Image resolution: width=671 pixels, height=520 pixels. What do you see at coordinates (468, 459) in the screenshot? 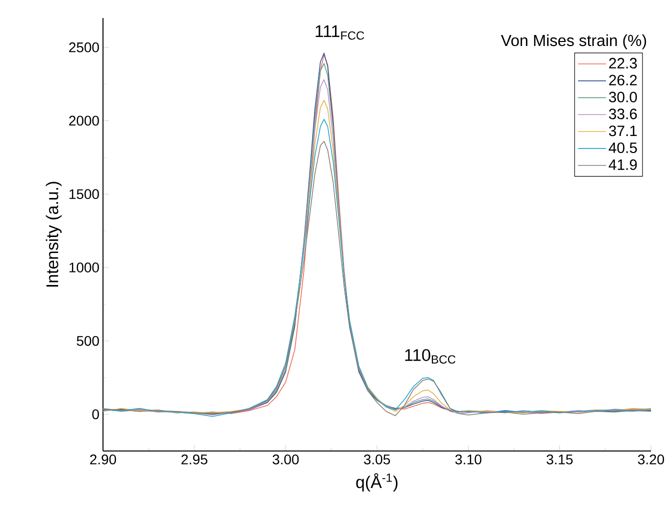
I see `x-tick-label: 3.10` at bounding box center [468, 459].